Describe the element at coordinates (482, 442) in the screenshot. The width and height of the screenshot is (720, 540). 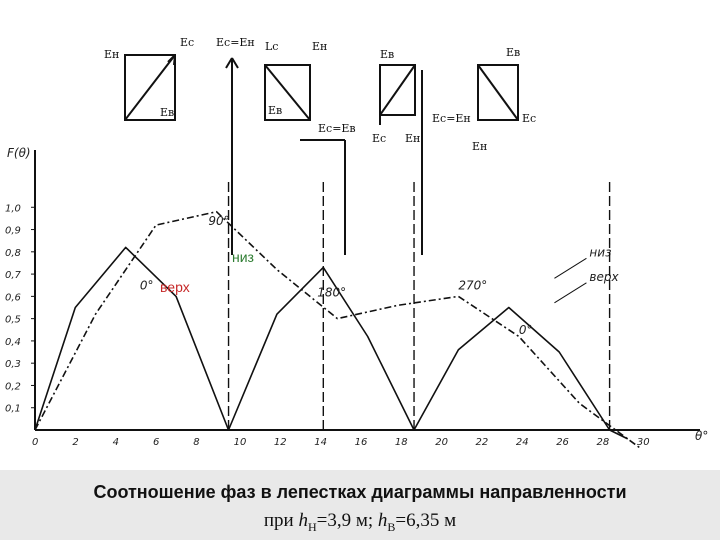
I see `x-tick-label: 22` at that location.